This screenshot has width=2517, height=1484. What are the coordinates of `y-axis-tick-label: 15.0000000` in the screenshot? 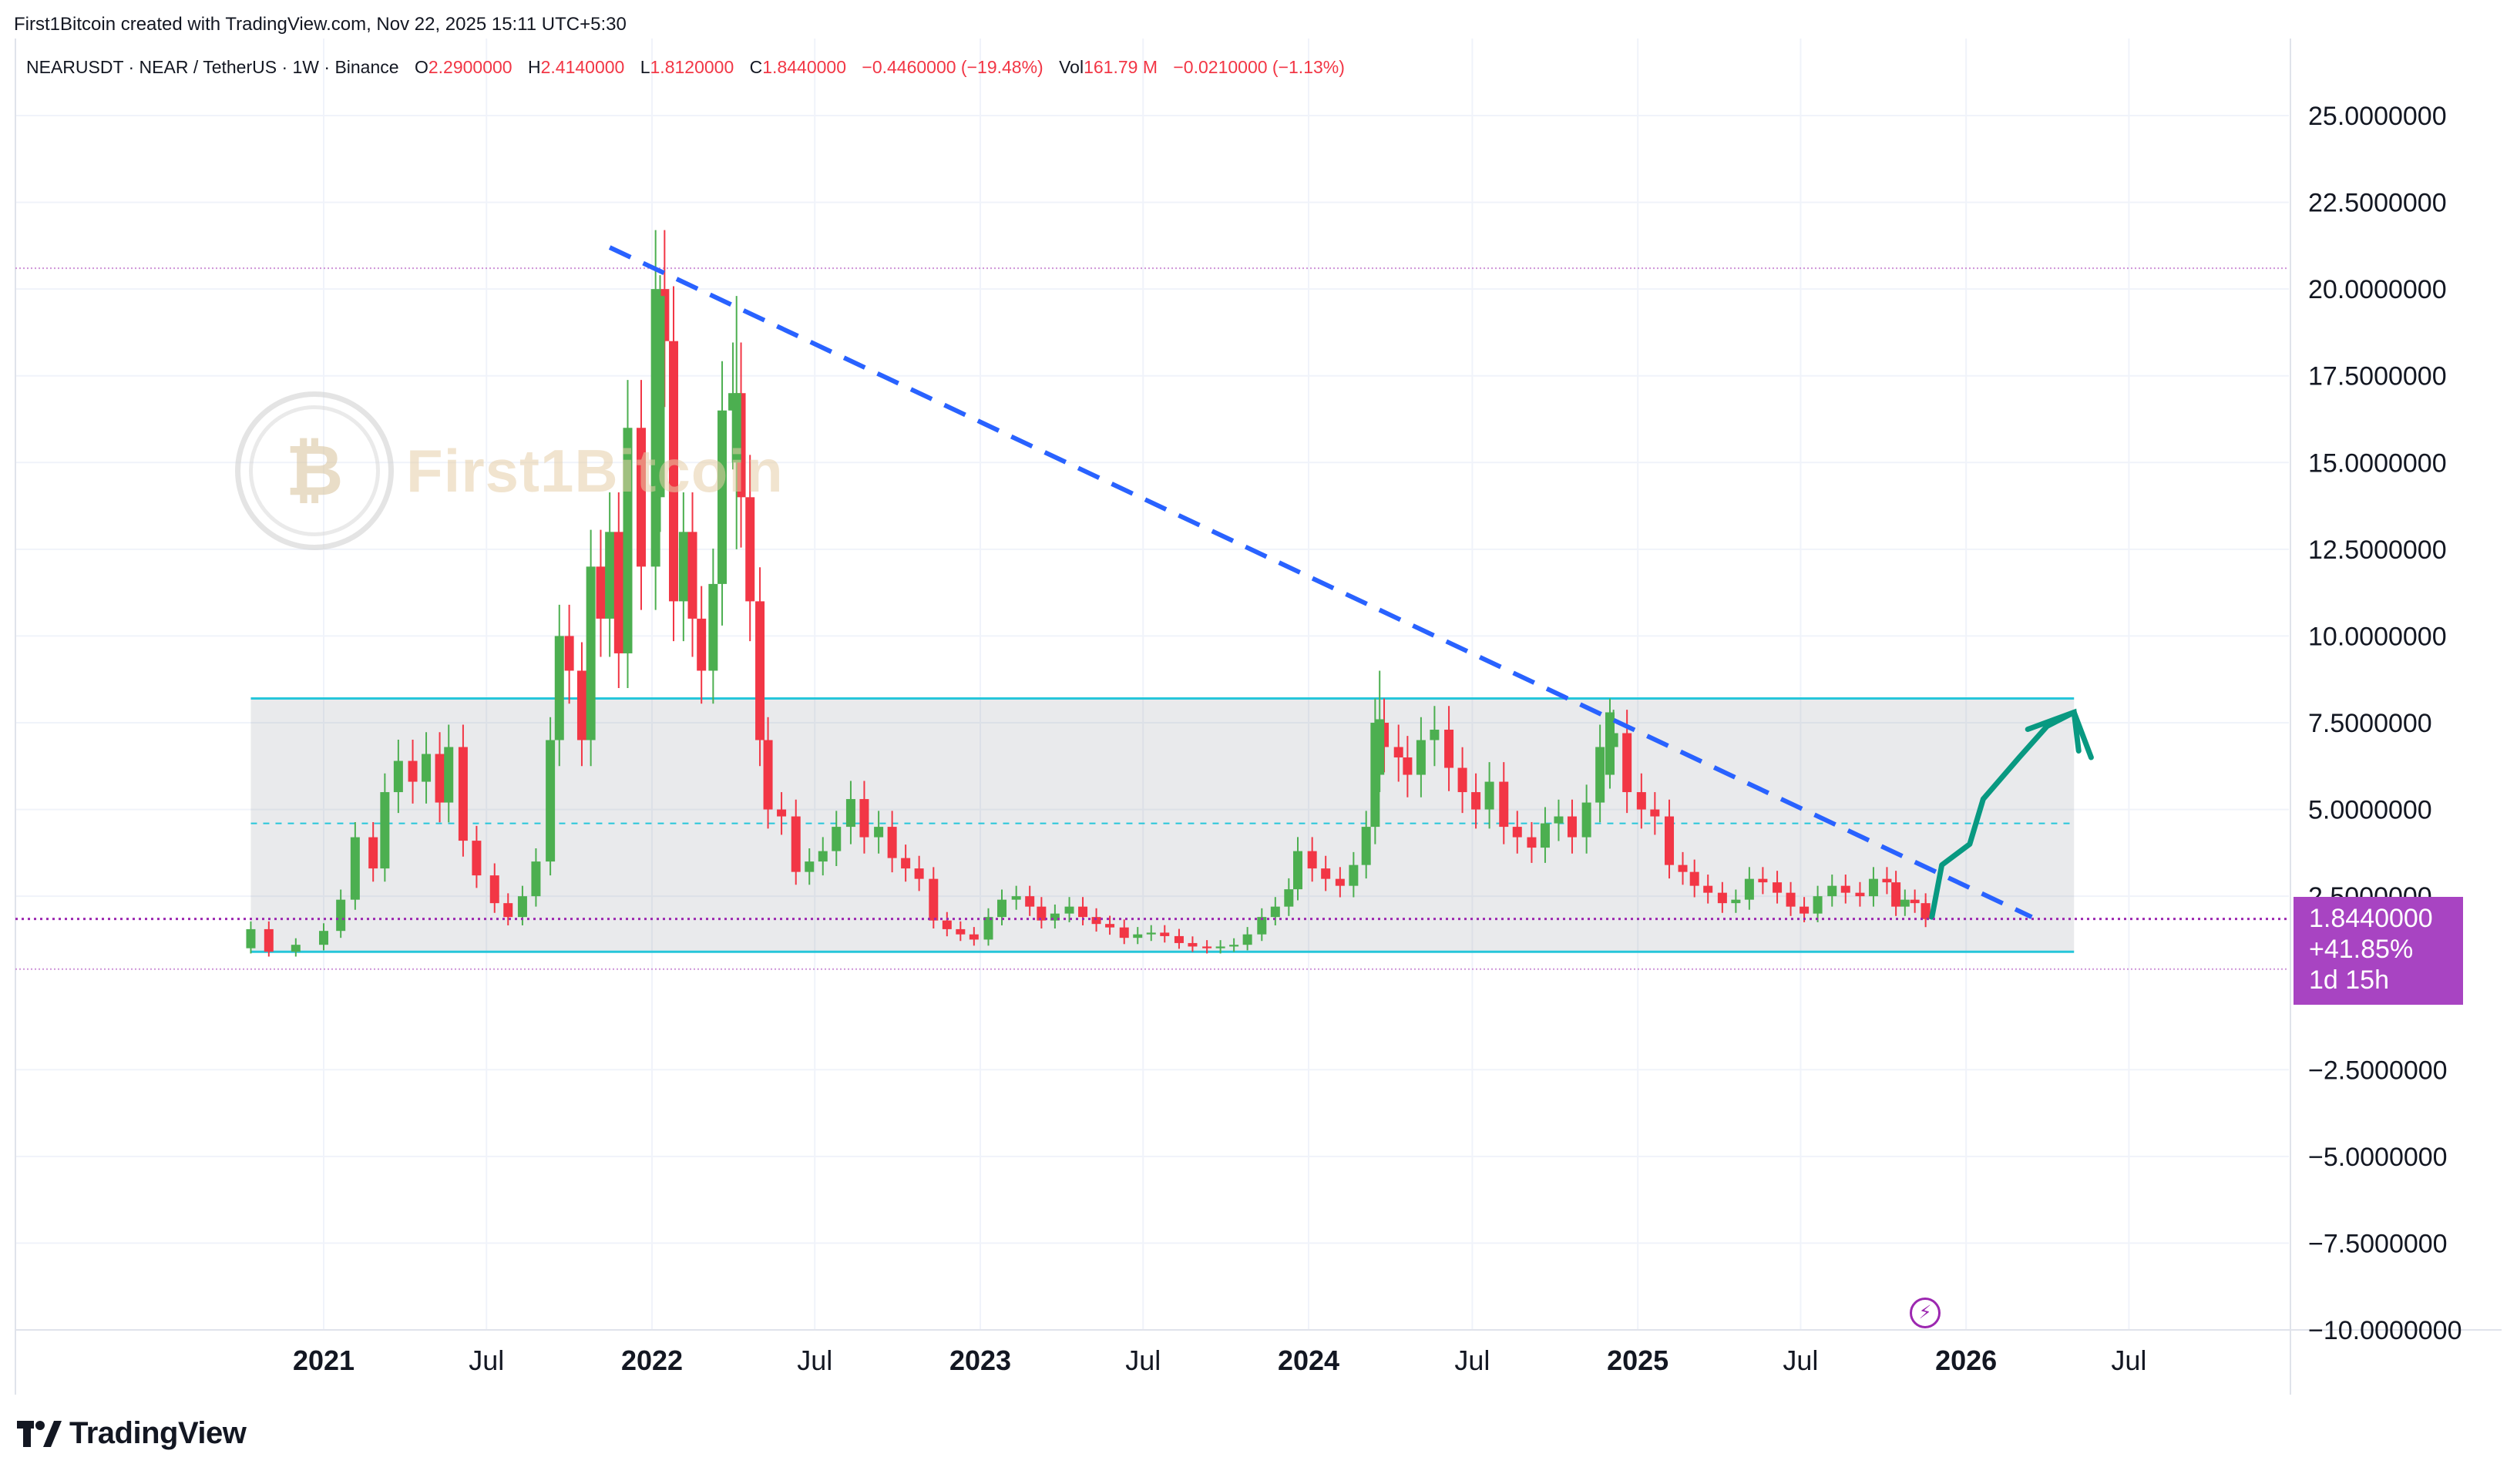 It's located at (2377, 463).